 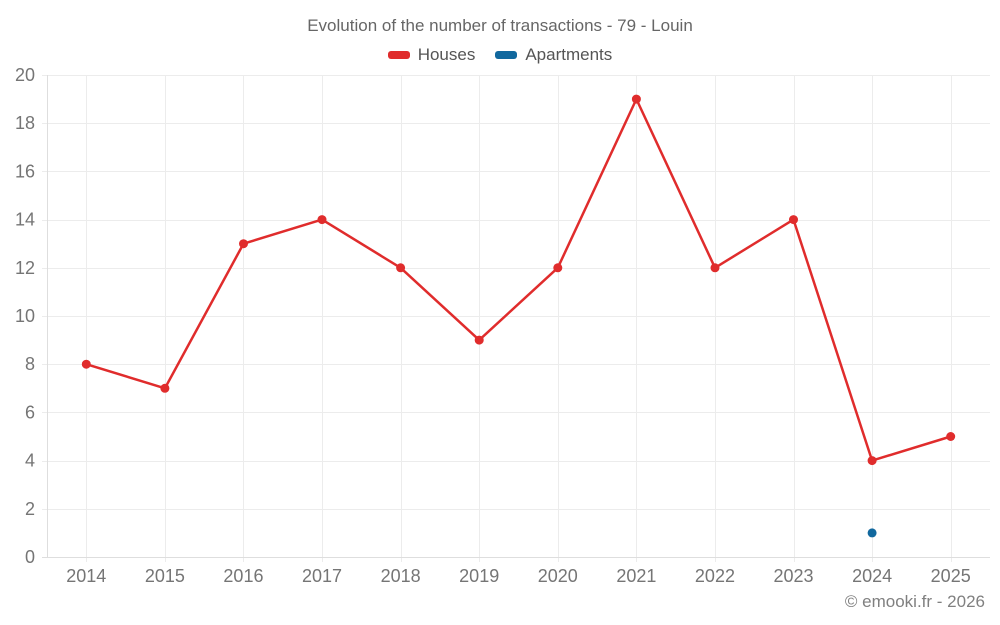 What do you see at coordinates (86, 364) in the screenshot?
I see `houses-point-2014` at bounding box center [86, 364].